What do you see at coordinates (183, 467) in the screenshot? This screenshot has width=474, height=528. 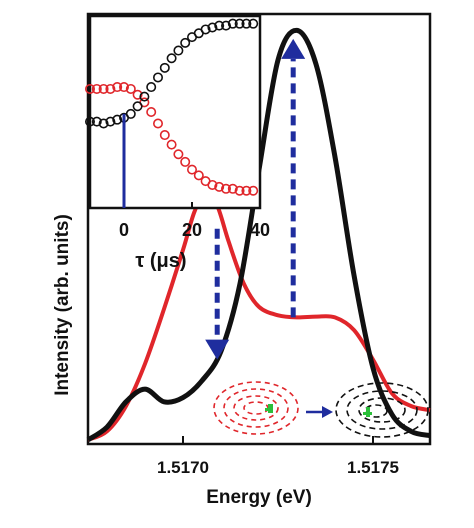 I see `main-x-tick-label: 1.5170` at bounding box center [183, 467].